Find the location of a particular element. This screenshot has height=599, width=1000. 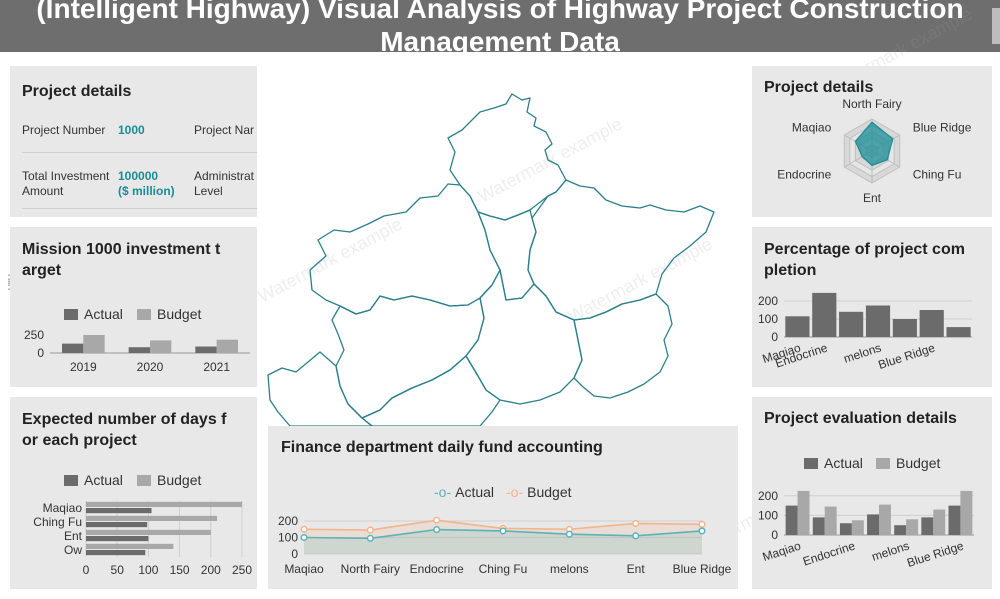

x-tick-label: 150 is located at coordinates (180, 570).